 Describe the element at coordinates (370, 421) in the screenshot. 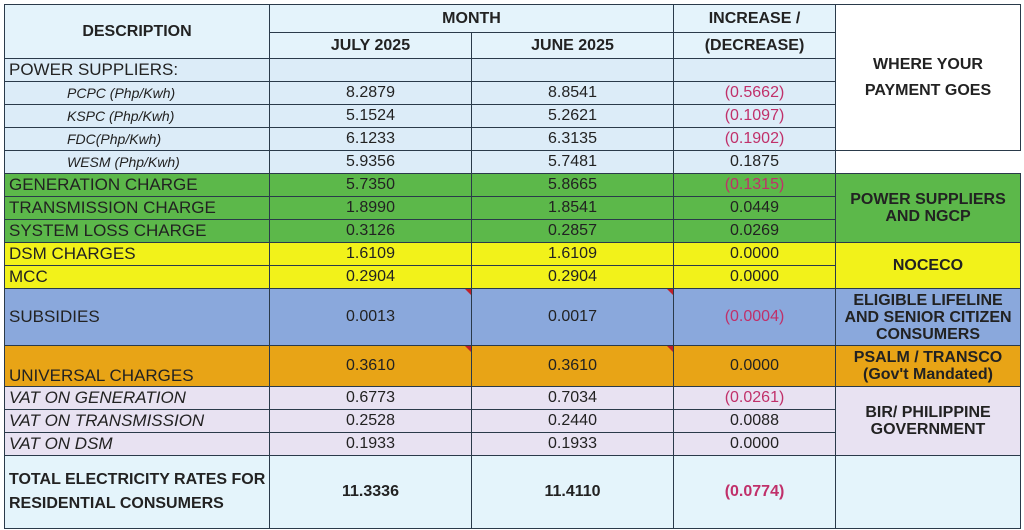

I see `july-value: 0.2528` at that location.